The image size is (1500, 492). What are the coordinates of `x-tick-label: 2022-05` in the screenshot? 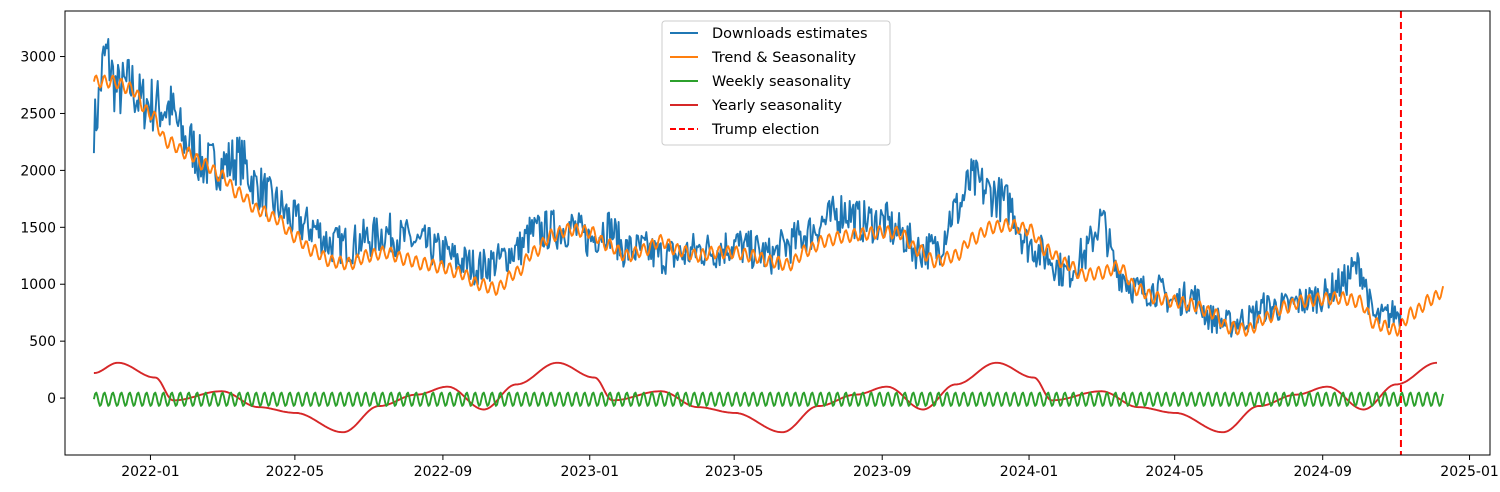 It's located at (295, 472).